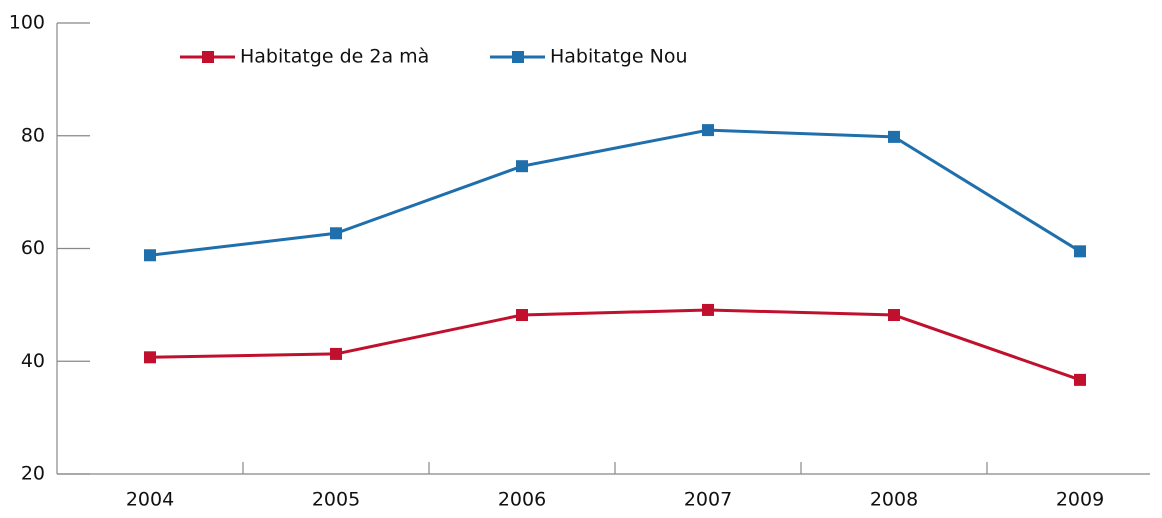 The height and width of the screenshot is (518, 1162). I want to click on legend-label: Habitatge de 2a mà, so click(334, 57).